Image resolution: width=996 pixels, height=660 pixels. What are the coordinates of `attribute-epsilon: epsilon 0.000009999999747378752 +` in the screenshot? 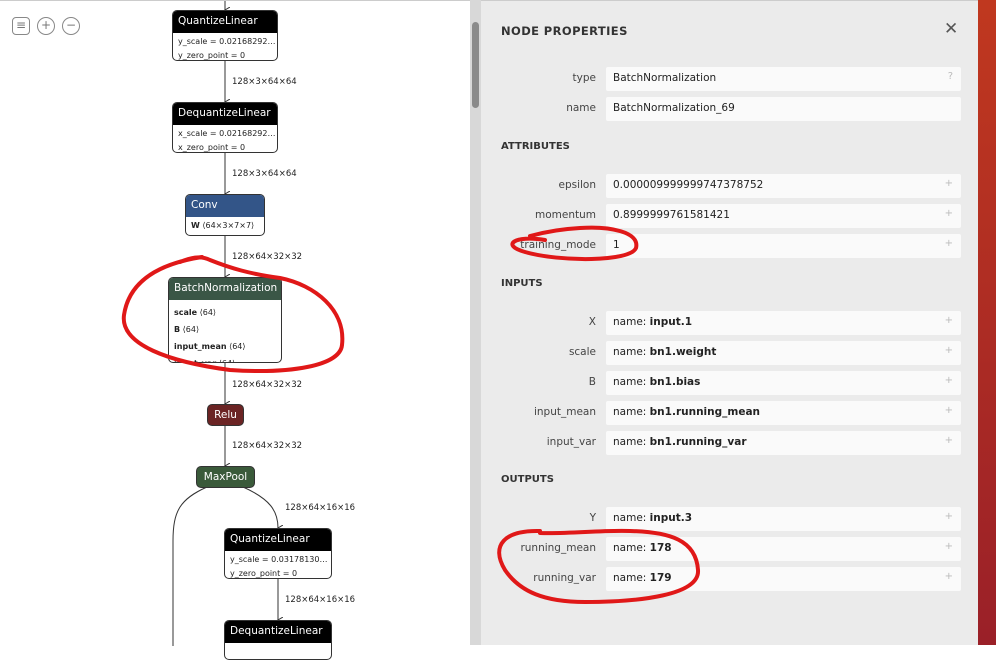 It's located at (721, 186).